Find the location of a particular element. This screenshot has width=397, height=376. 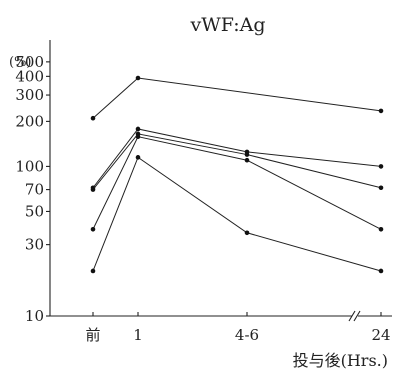

x-axis-label: 投与後(Hrs.) is located at coordinates (340, 360).